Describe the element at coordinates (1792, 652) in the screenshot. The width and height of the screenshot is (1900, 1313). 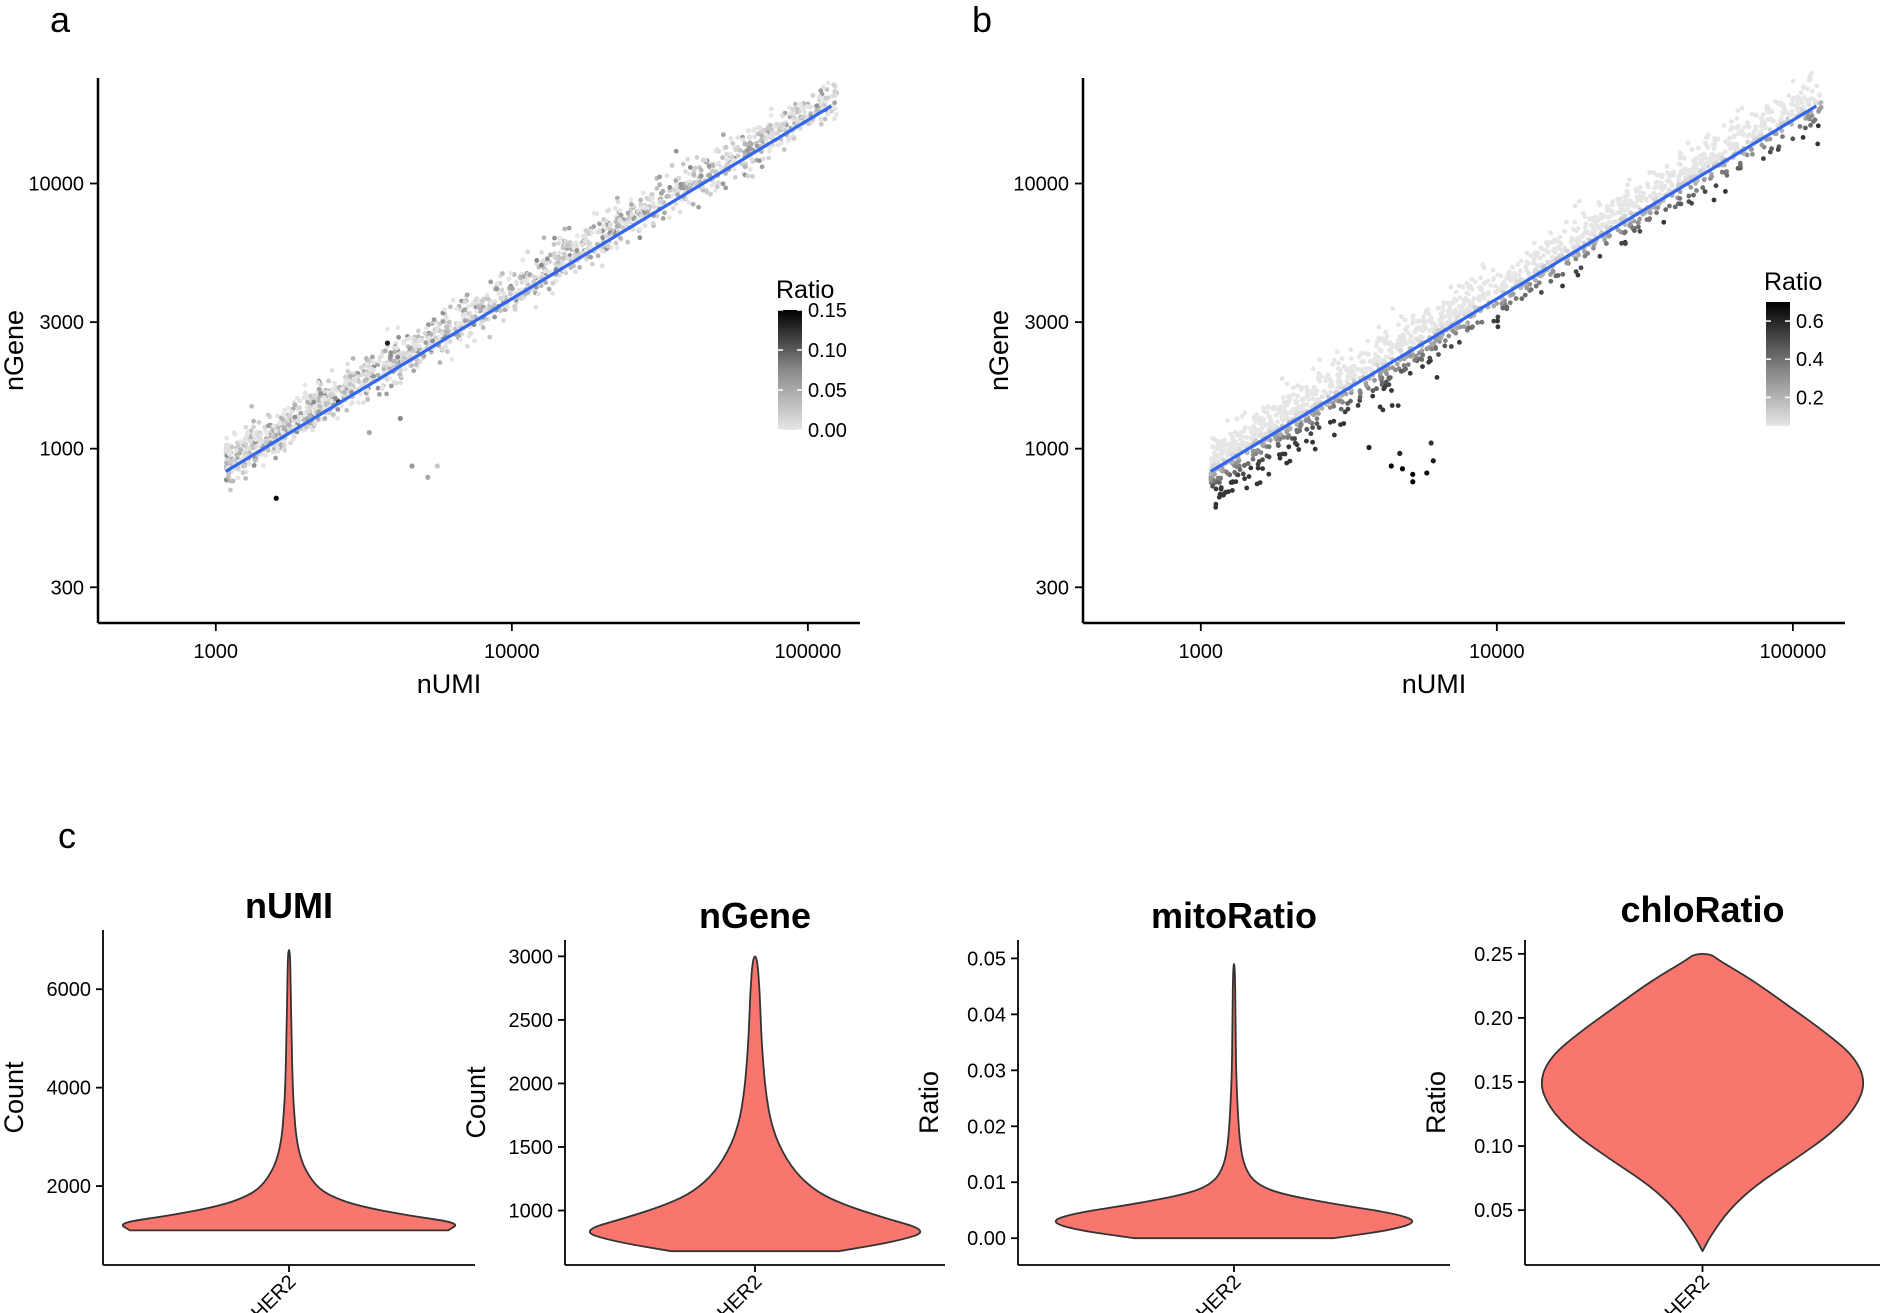
I see `x-tick-label: 100000` at that location.